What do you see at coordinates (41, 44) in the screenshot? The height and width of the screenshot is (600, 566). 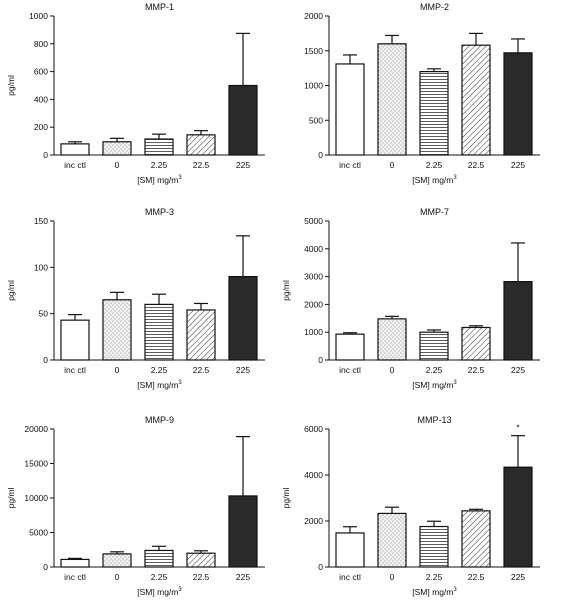 I see `y-tick-label: 800` at bounding box center [41, 44].